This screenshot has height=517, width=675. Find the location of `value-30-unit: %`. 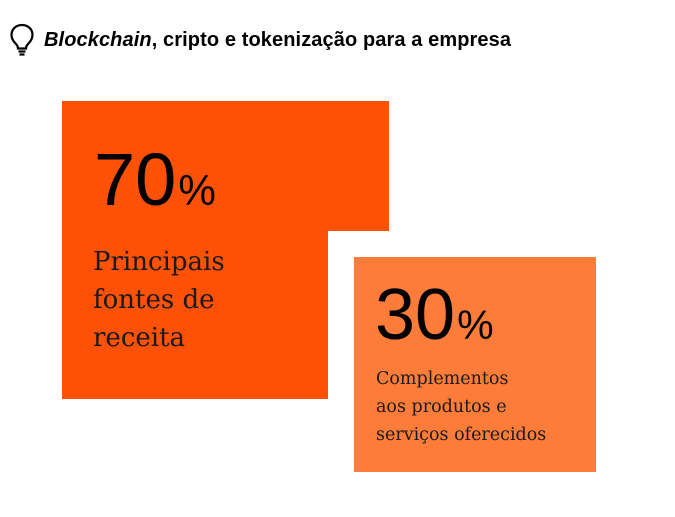

value-30-unit: % is located at coordinates (475, 325).